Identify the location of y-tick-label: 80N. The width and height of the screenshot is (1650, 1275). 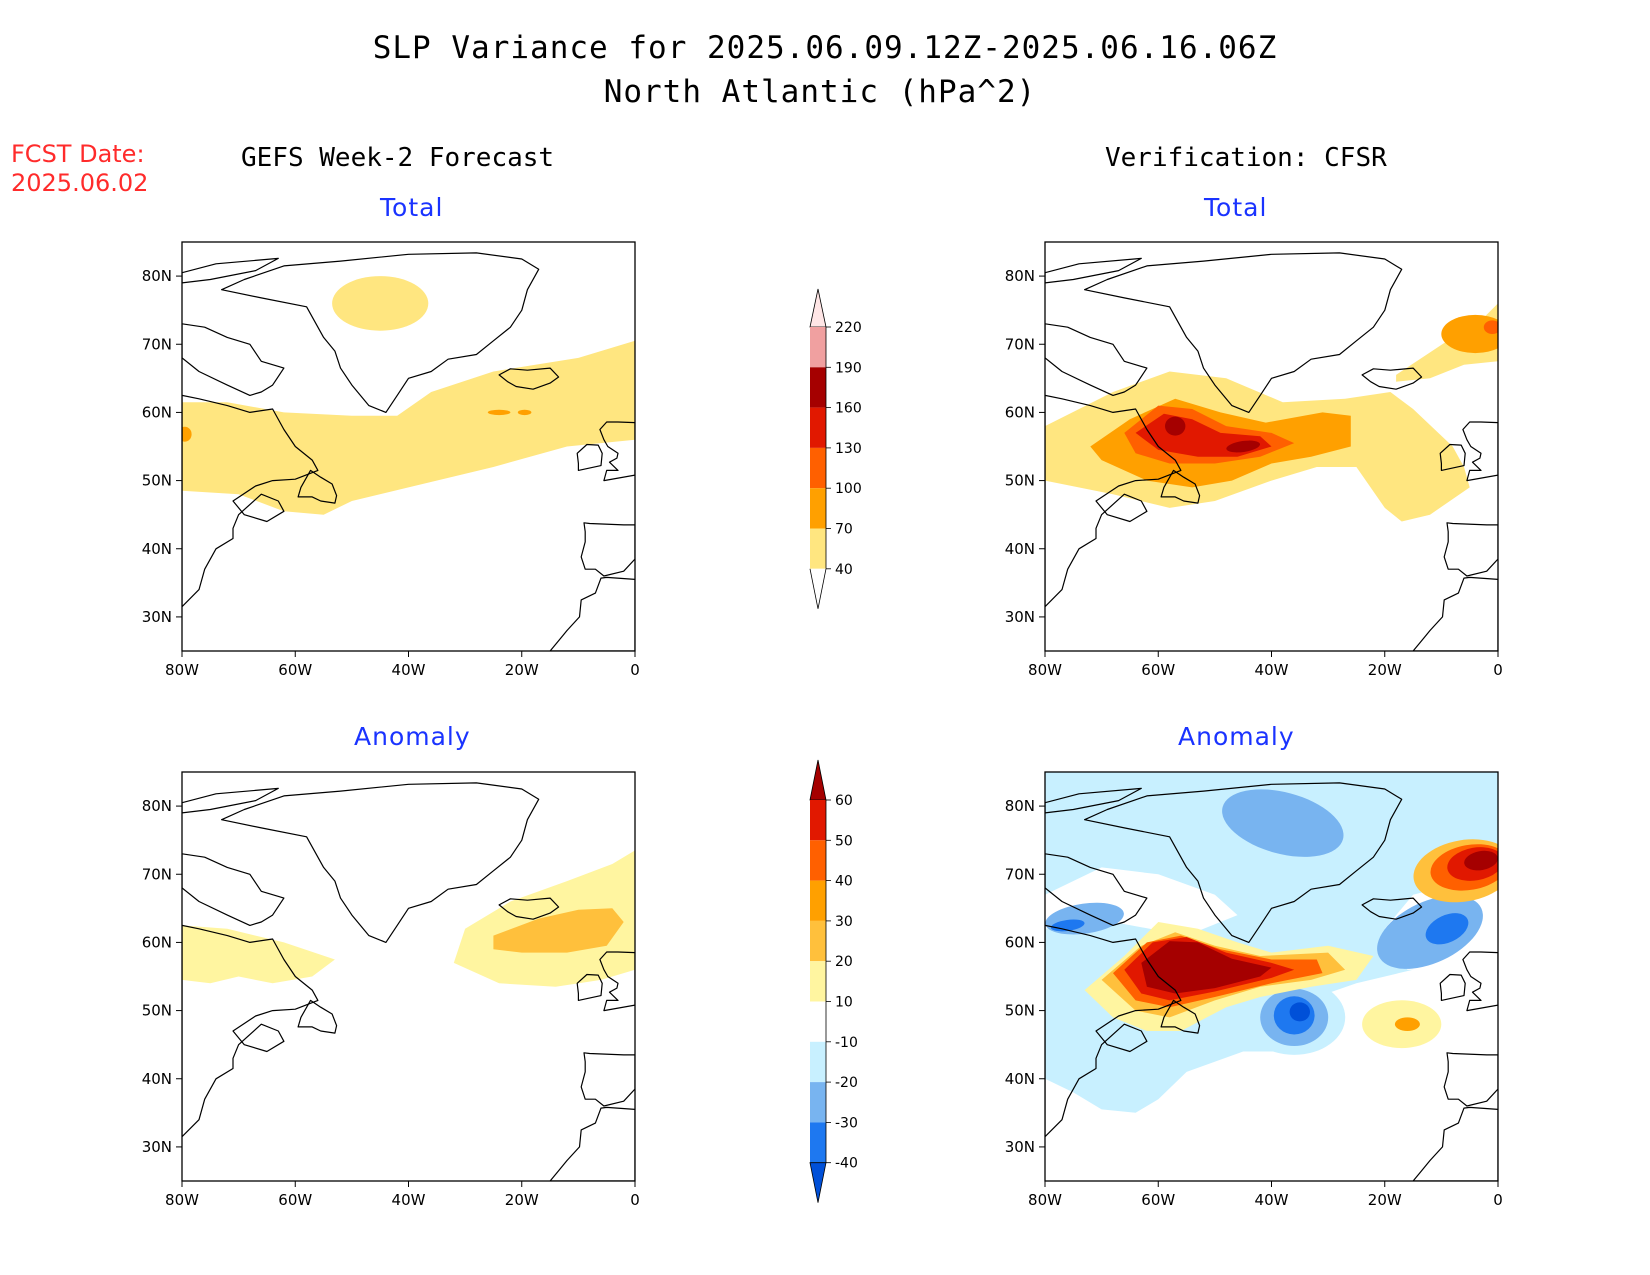
(157, 806).